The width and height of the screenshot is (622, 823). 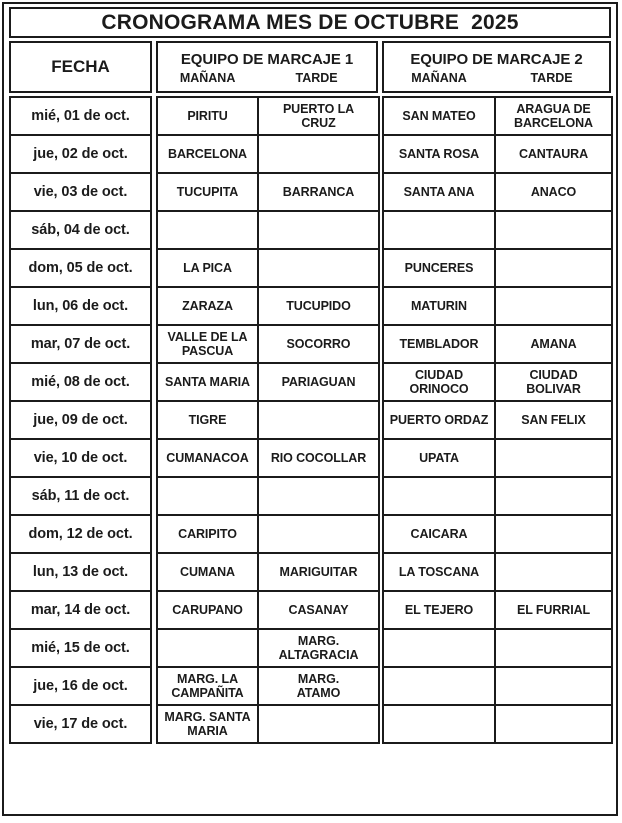 What do you see at coordinates (268, 648) in the screenshot?
I see `table-row: MARG. ALTAGRACIA` at bounding box center [268, 648].